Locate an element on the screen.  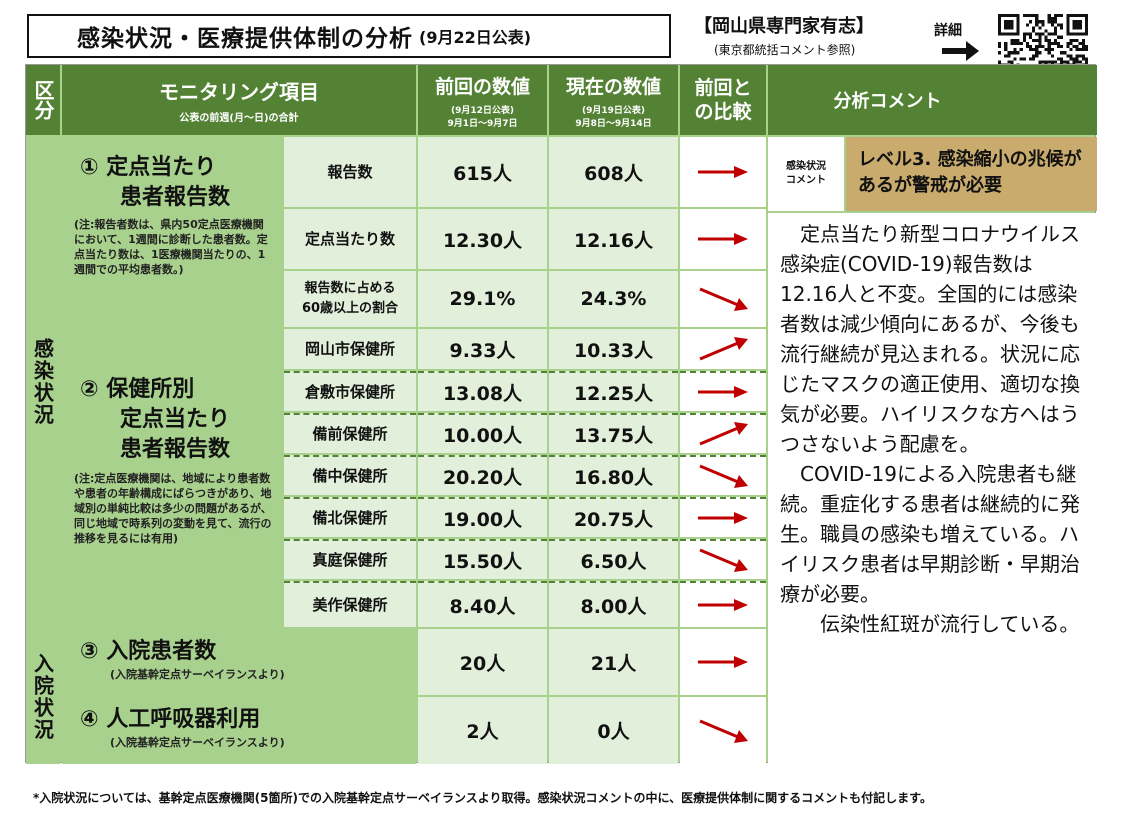
row-label: 倉敷市保健所 is located at coordinates (350, 391).